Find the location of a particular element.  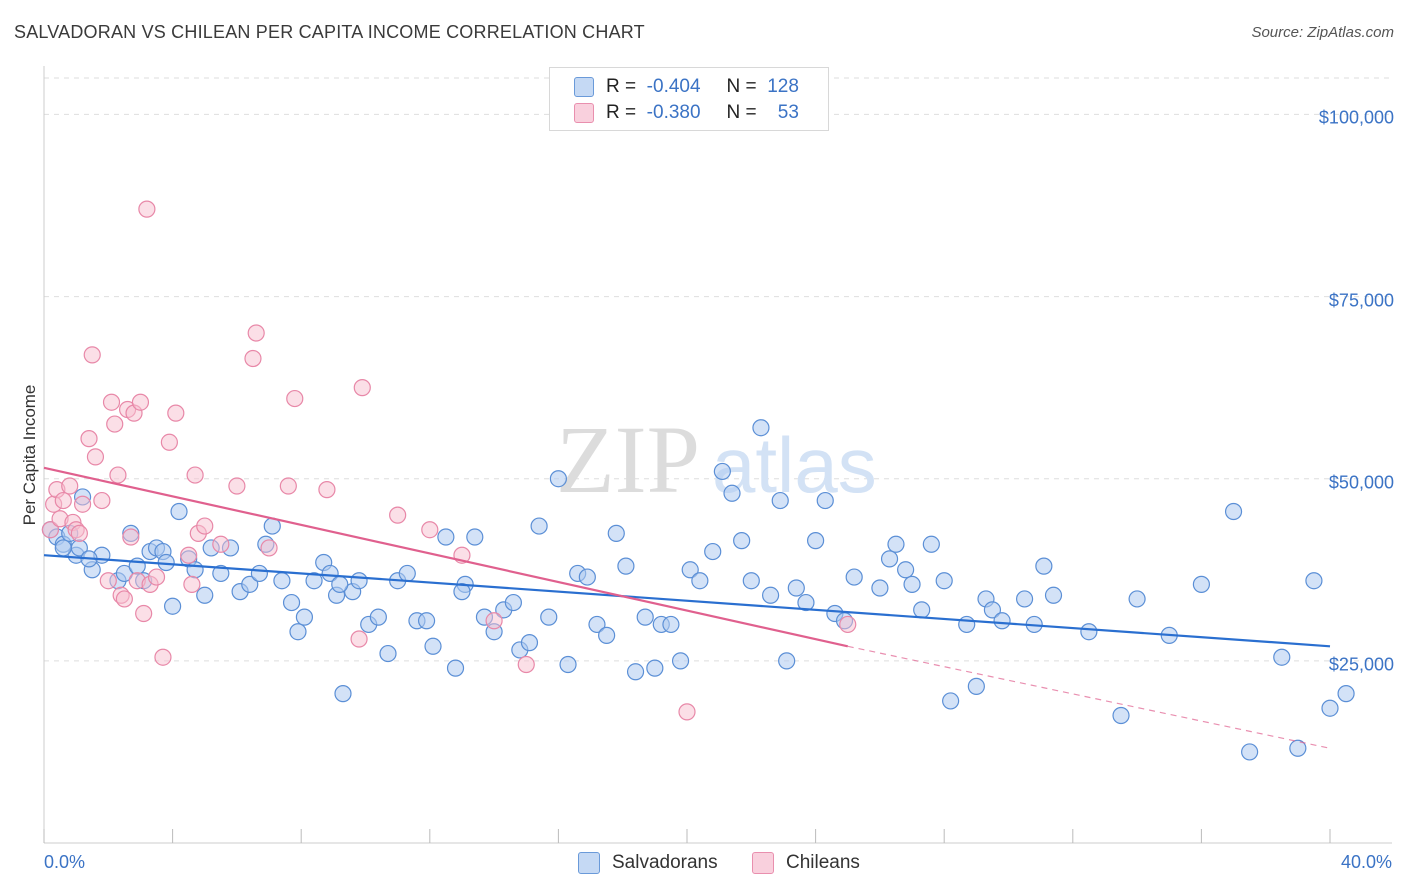

x-tick-label-max: 40.0% is located at coordinates (1366, 862).